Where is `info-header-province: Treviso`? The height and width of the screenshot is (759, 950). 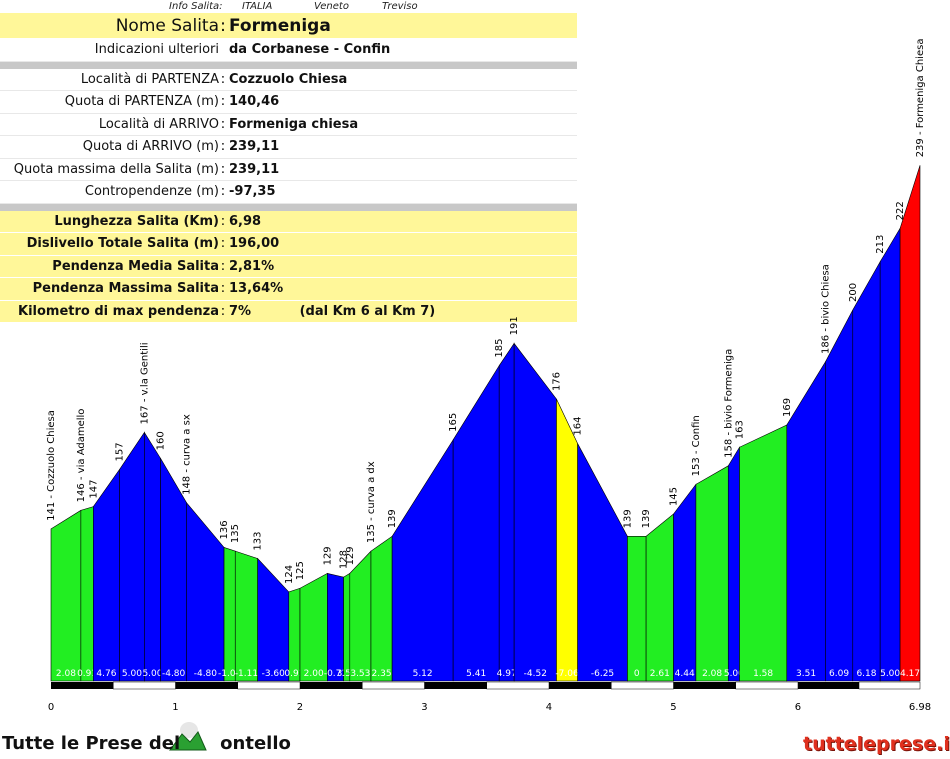 info-header-province: Treviso is located at coordinates (400, 6).